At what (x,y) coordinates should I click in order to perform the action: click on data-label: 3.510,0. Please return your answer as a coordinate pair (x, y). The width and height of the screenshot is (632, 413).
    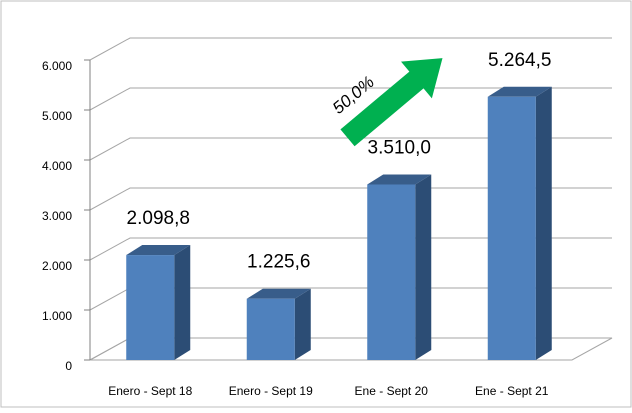
    Looking at the image, I should click on (399, 148).